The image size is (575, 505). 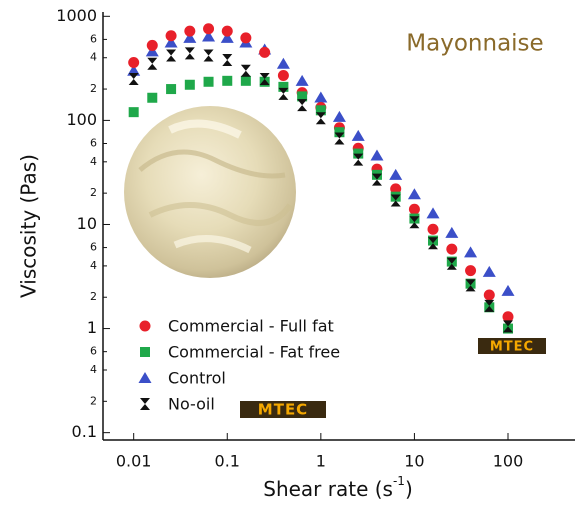 I want to click on y-tick-label: 1000, so click(x=76, y=15).